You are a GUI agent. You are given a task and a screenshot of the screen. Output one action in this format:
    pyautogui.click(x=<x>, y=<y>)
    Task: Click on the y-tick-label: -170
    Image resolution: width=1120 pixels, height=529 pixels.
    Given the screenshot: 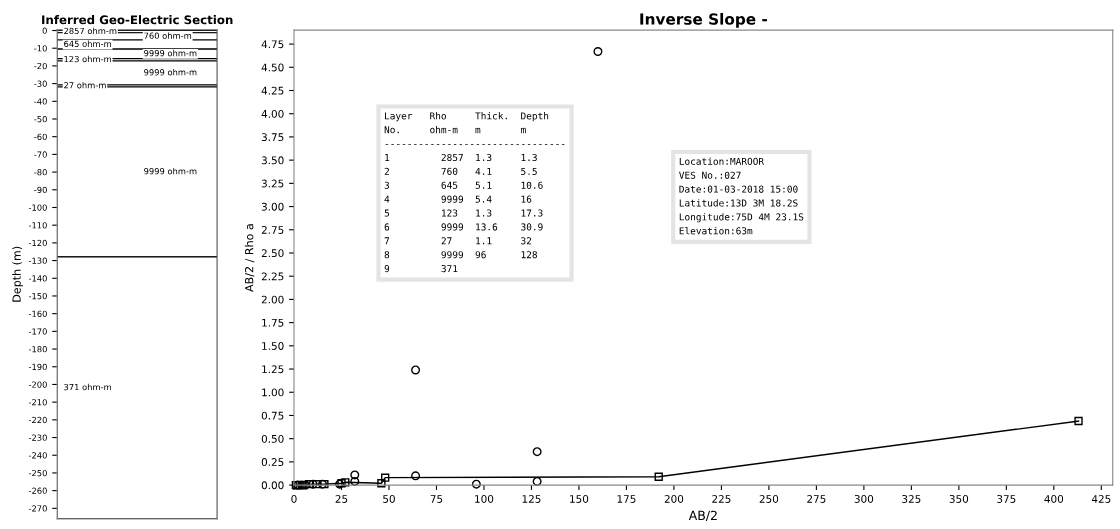 What is the action you would take?
    pyautogui.click(x=37, y=331)
    